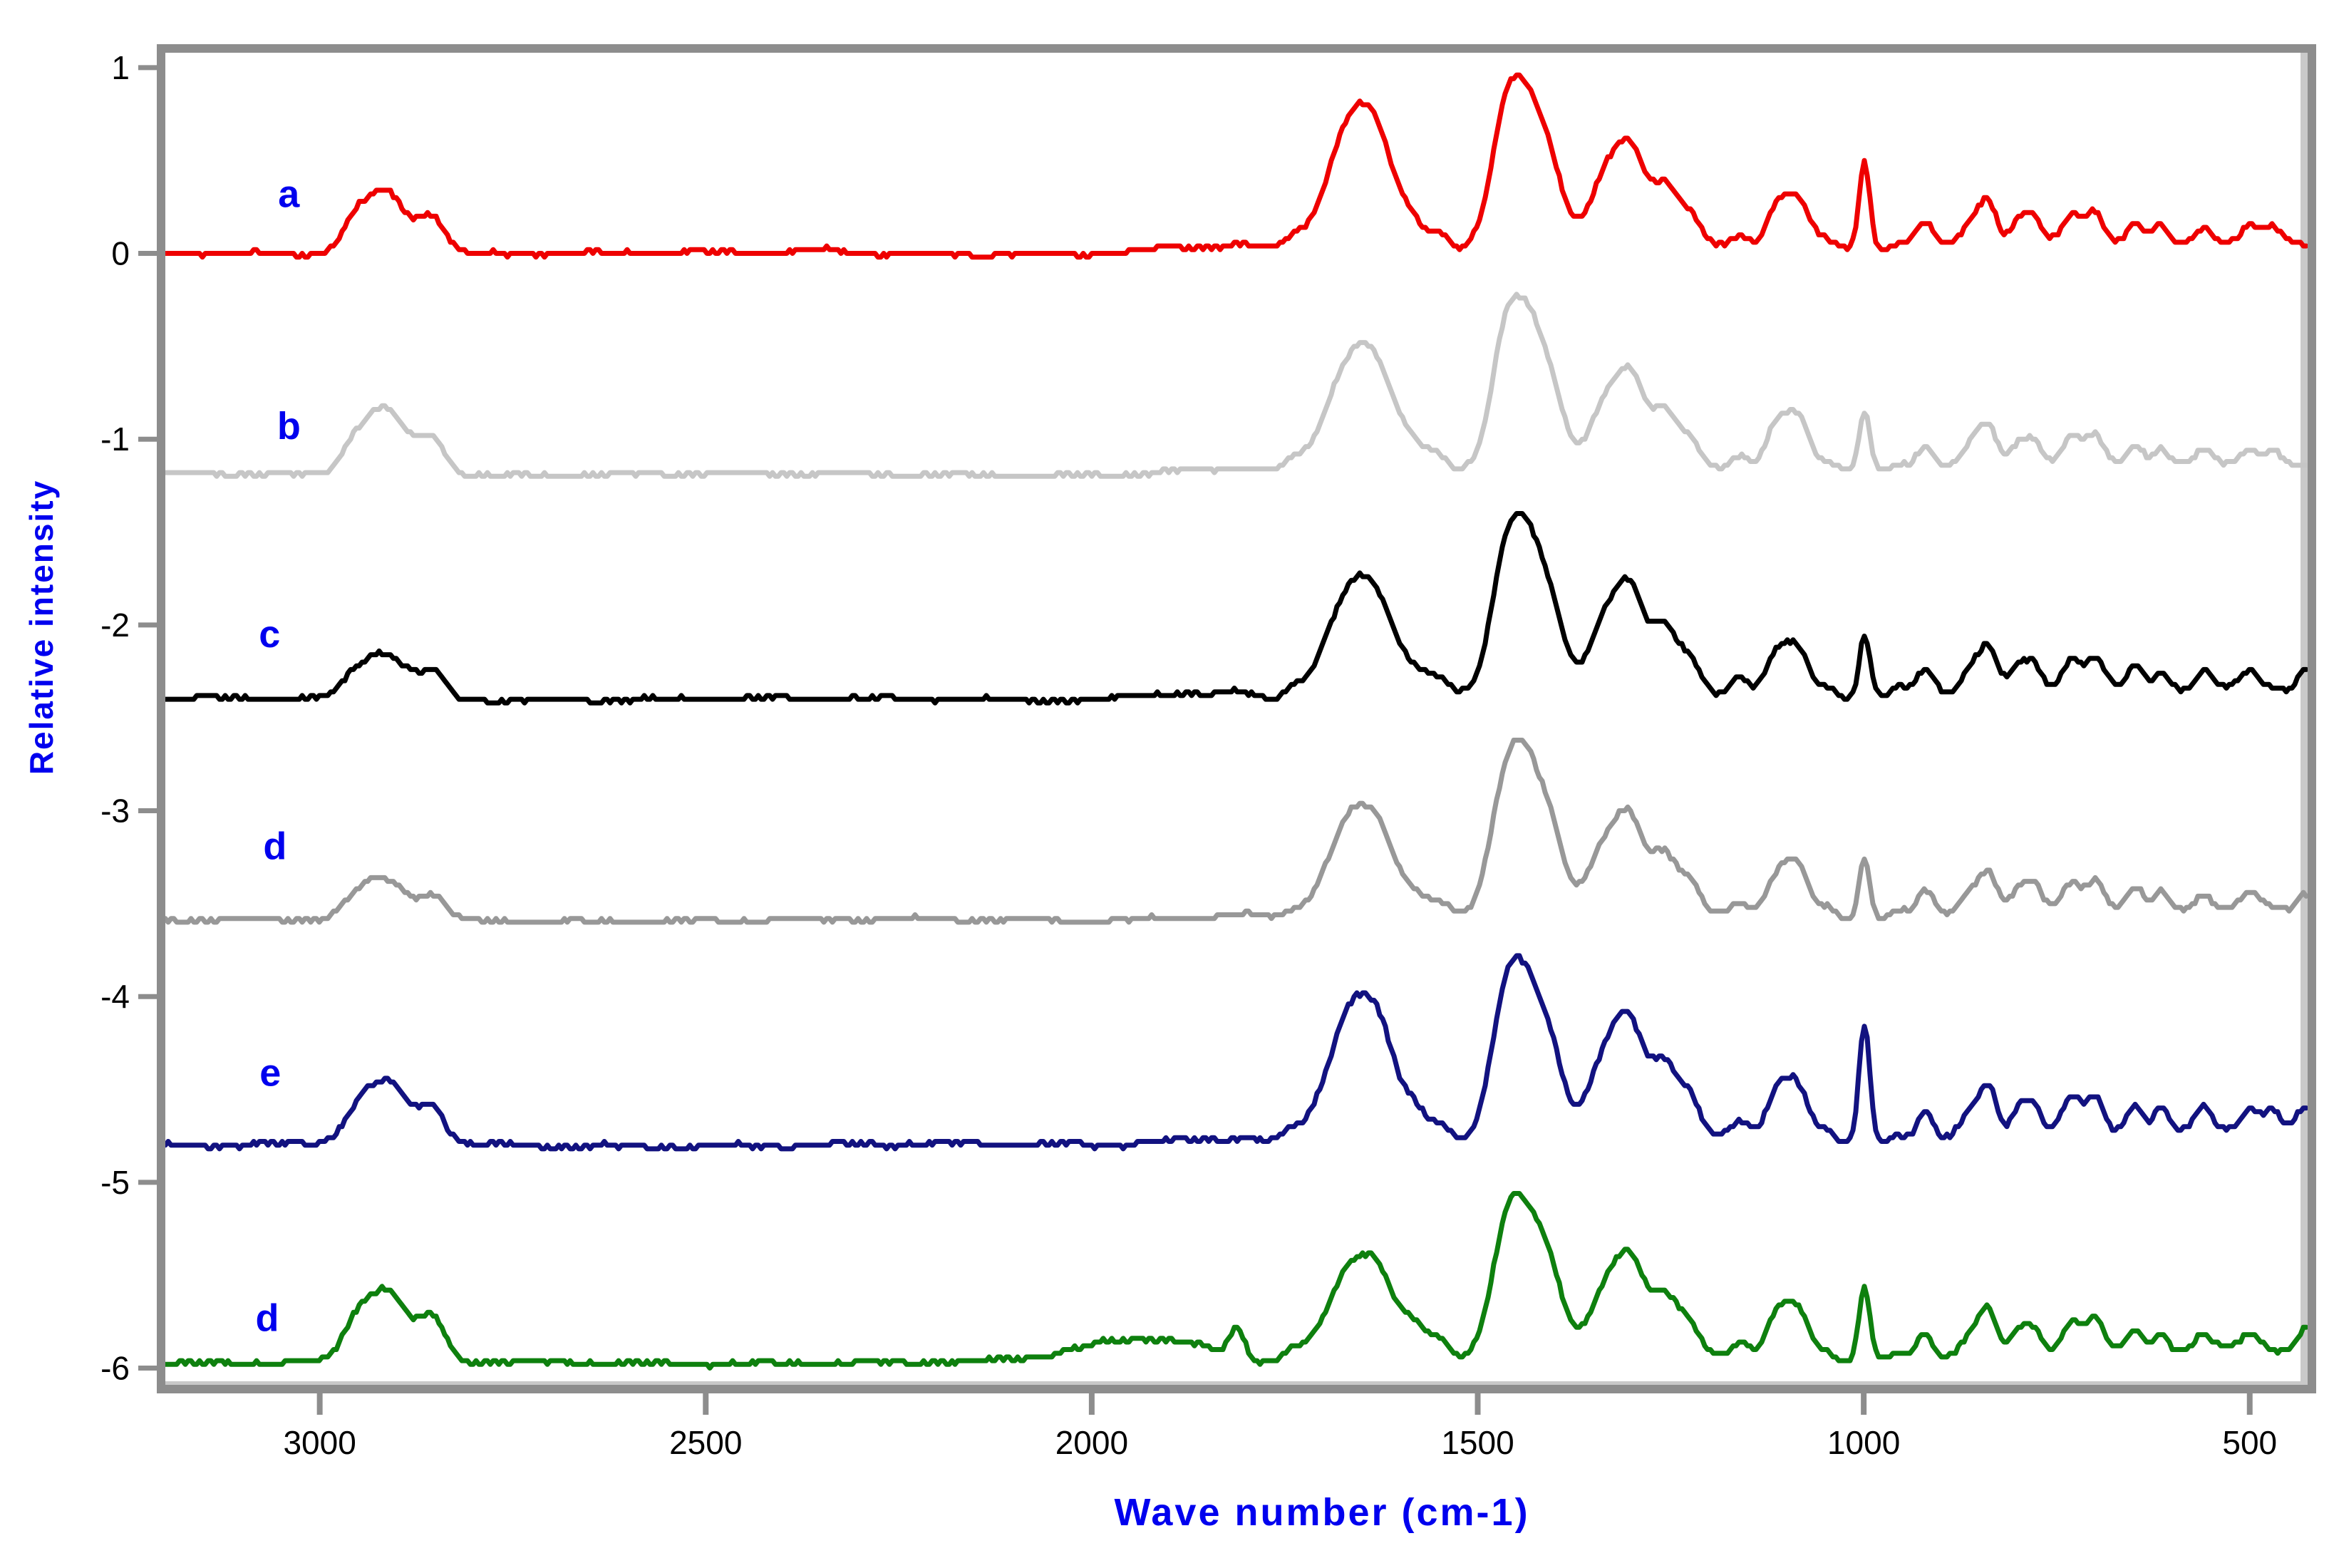 The width and height of the screenshot is (2329, 1568). What do you see at coordinates (115, 811) in the screenshot?
I see `y-tick-label: -3` at bounding box center [115, 811].